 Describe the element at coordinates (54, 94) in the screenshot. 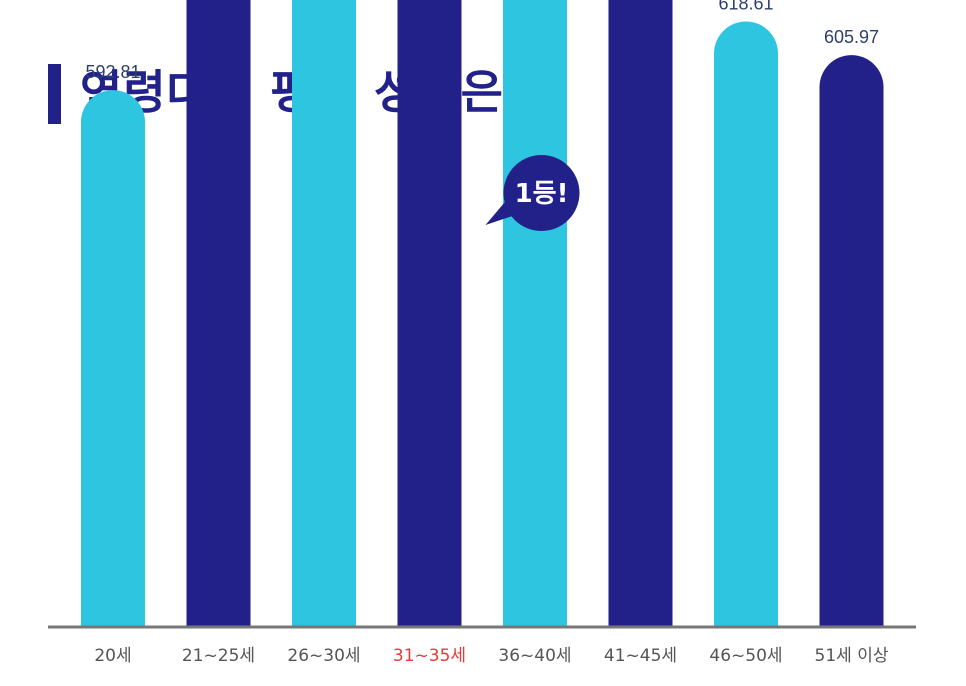

I see `title-accent-bar` at that location.